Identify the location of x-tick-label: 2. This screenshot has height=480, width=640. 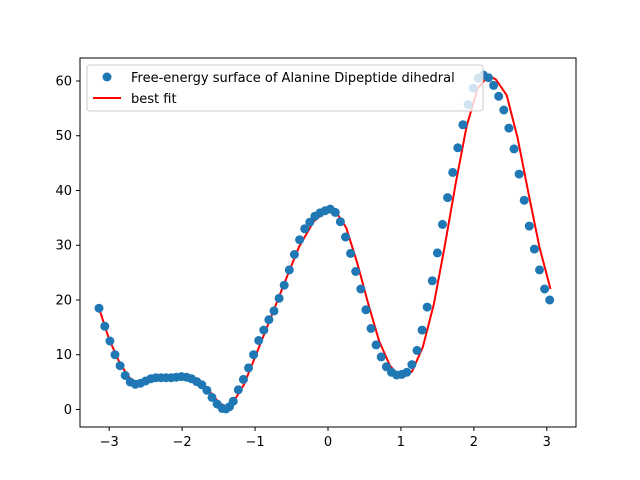
(474, 442).